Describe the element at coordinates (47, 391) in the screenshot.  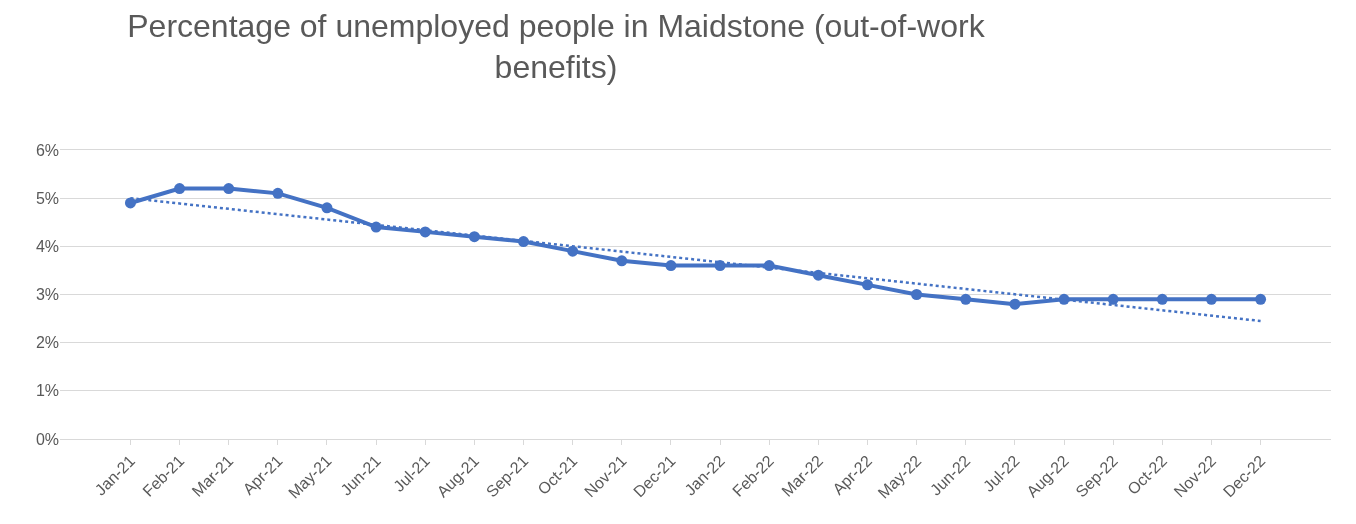
I see `y-tick-label: 1%` at that location.